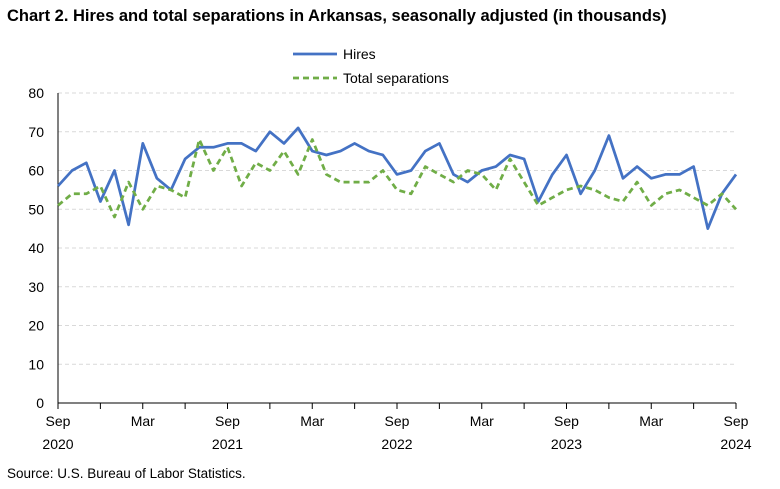 Image resolution: width=780 pixels, height=489 pixels. Describe the element at coordinates (735, 444) in the screenshot. I see `x-tick-label-year: 2024` at that location.